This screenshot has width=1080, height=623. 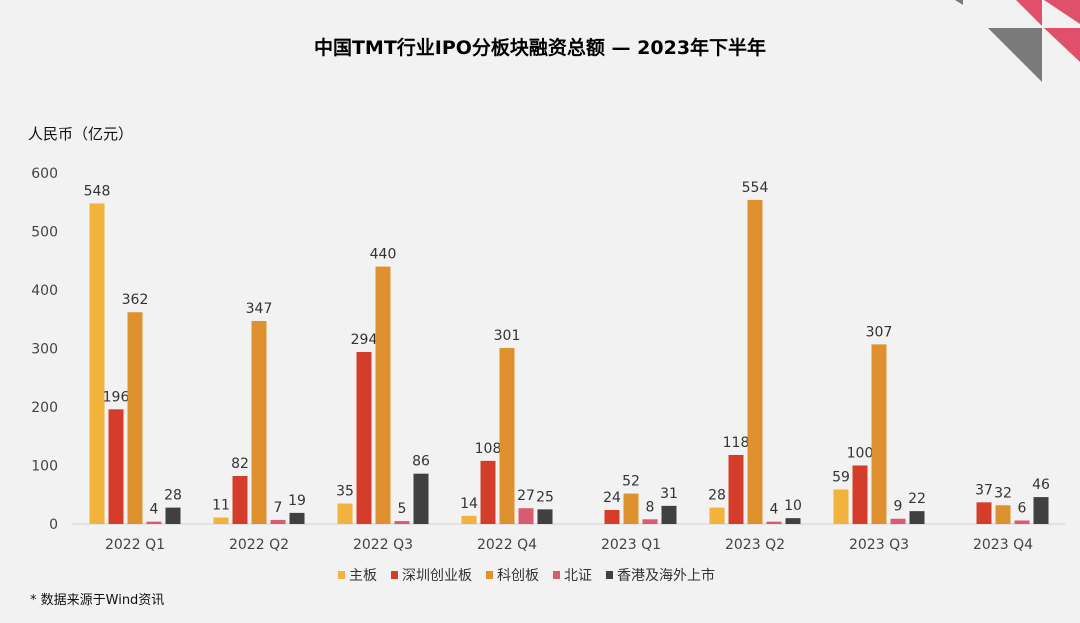 I want to click on data-label: 52, so click(x=631, y=482).